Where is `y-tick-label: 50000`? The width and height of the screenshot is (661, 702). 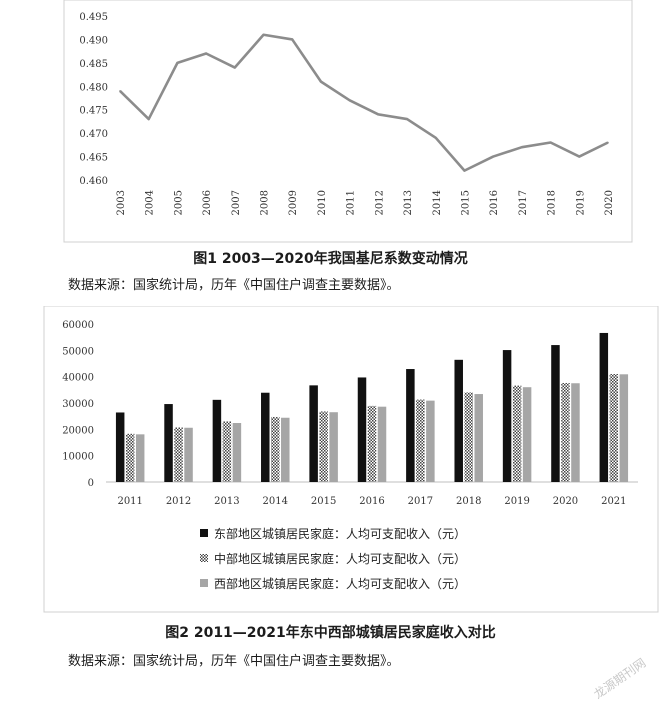
y-tick-label: 50000 is located at coordinates (78, 351).